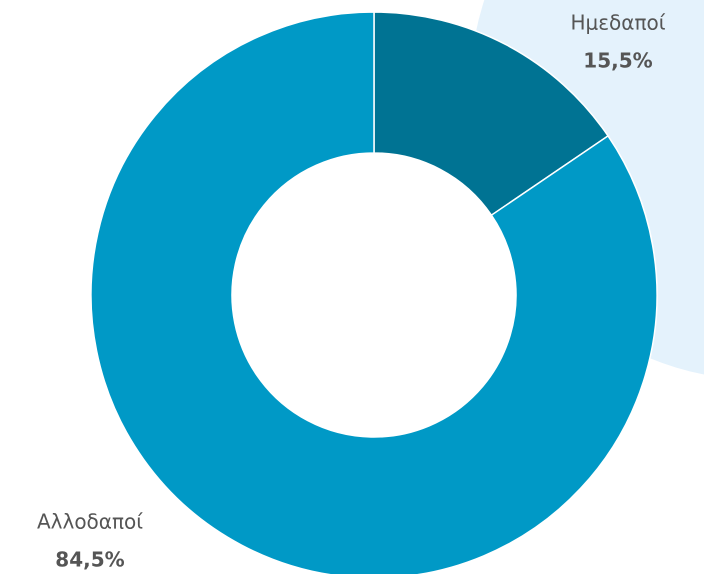 The image size is (704, 574). What do you see at coordinates (90, 522) in the screenshot?
I see `slice-label: Αλλοδαποί` at bounding box center [90, 522].